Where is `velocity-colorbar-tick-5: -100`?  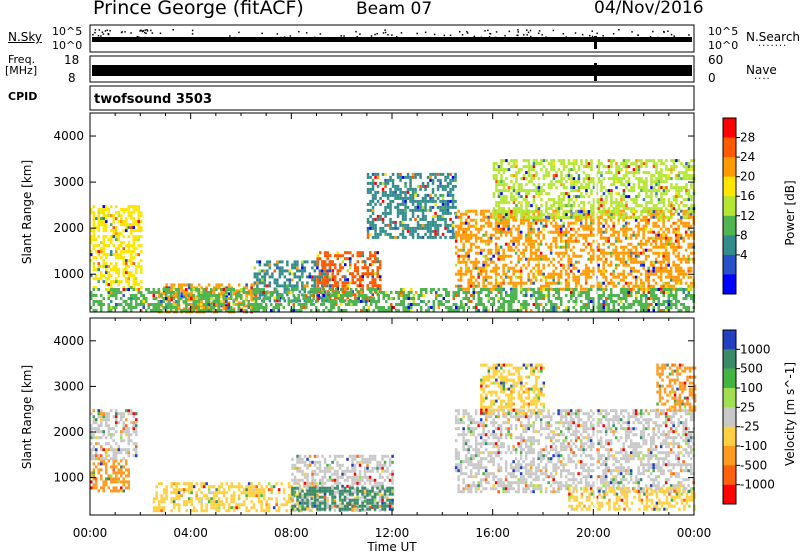 velocity-colorbar-tick-5: -100 is located at coordinates (753, 446).